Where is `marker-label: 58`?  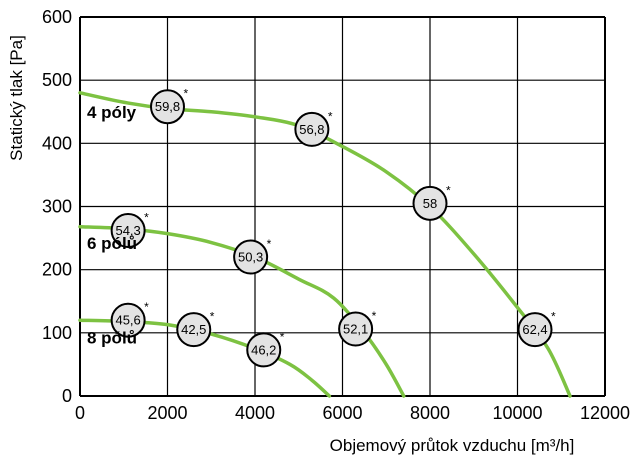
marker-label: 58 is located at coordinates (430, 203).